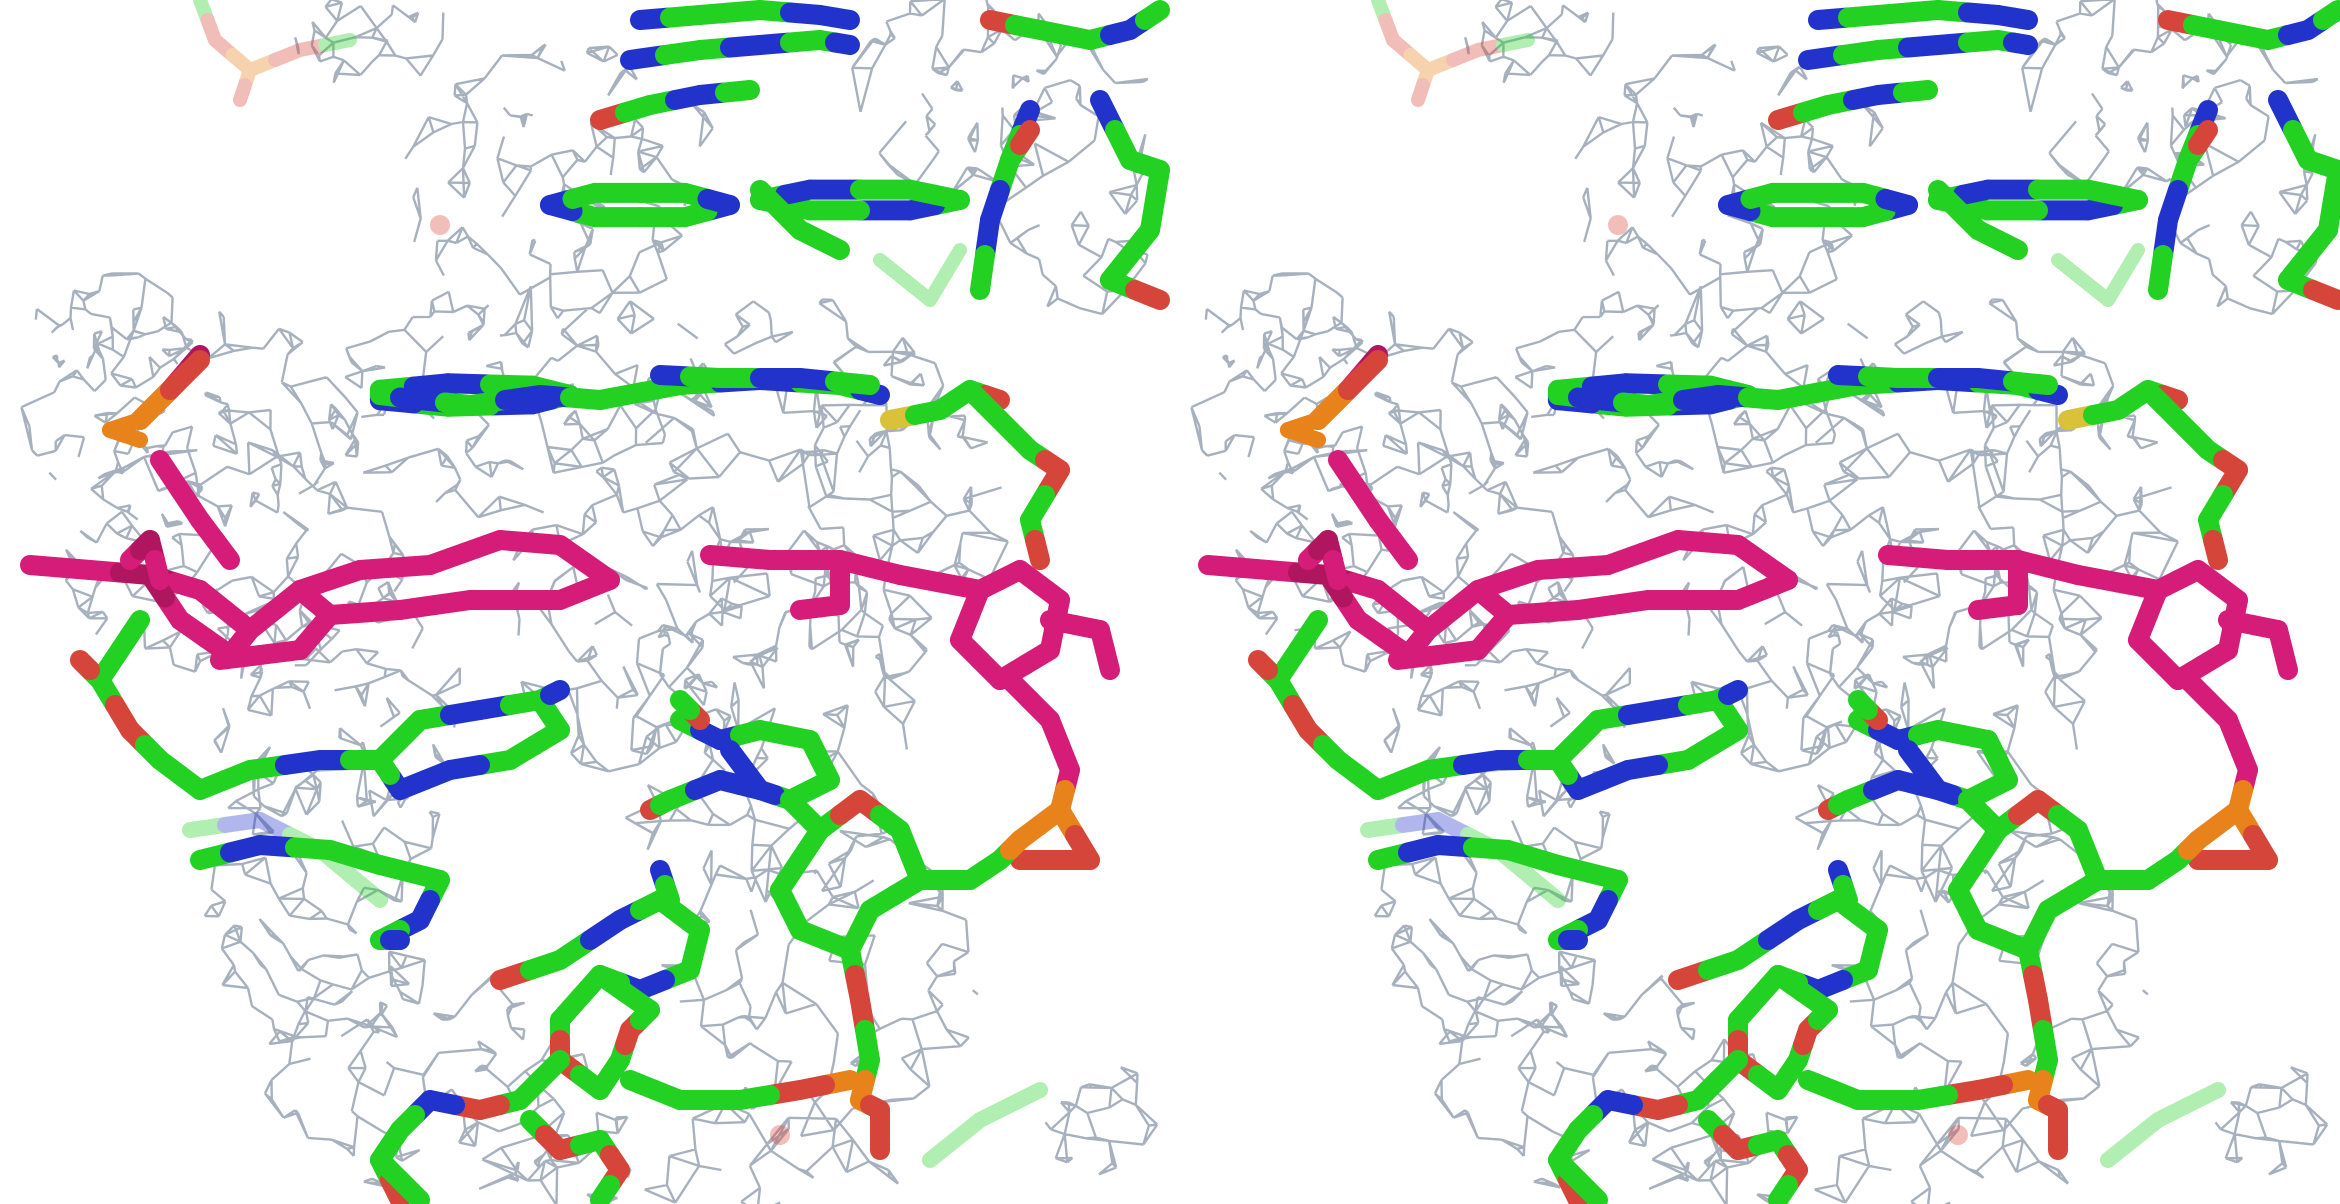 This screenshot has width=2340, height=1204. I want to click on backbone-lowest, so click(1648, 1127).